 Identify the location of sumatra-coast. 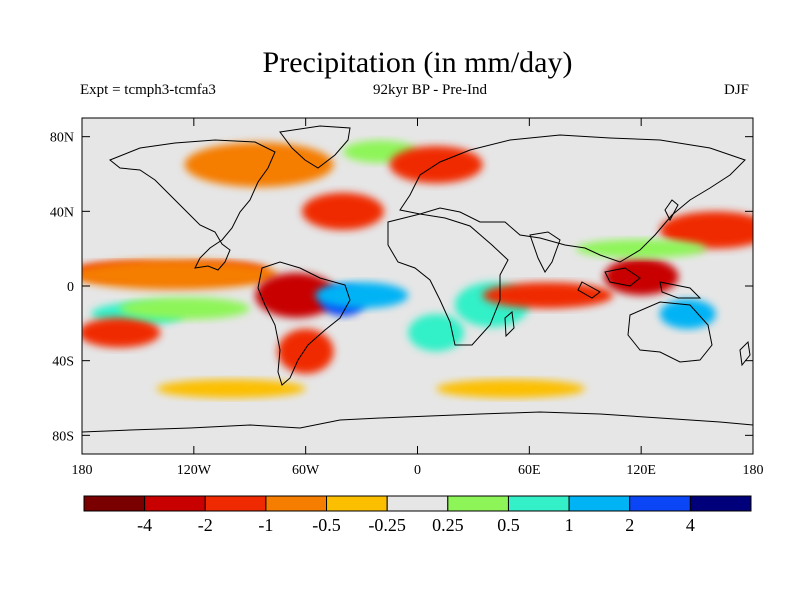
(589, 290).